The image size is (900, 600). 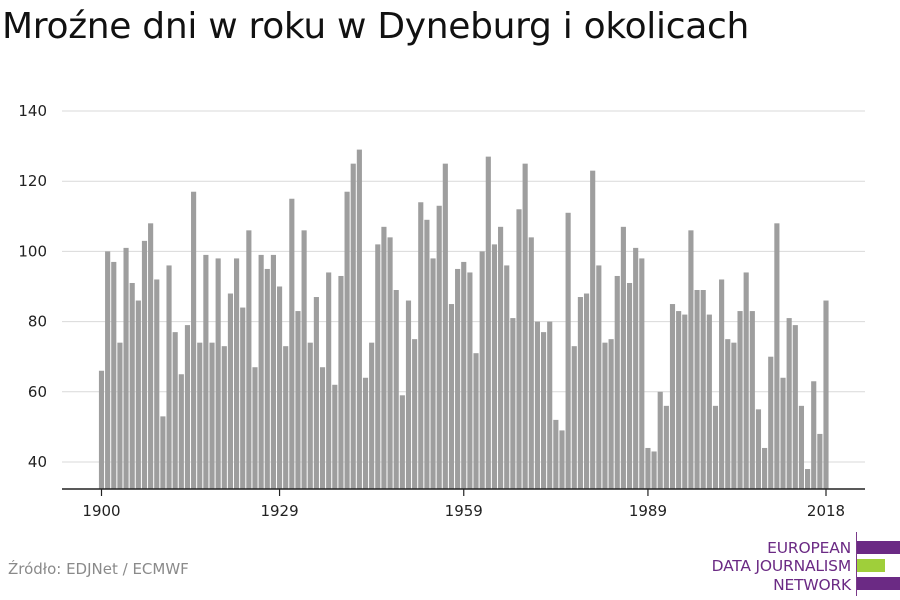 What do you see at coordinates (574, 417) in the screenshot?
I see `bar-1977` at bounding box center [574, 417].